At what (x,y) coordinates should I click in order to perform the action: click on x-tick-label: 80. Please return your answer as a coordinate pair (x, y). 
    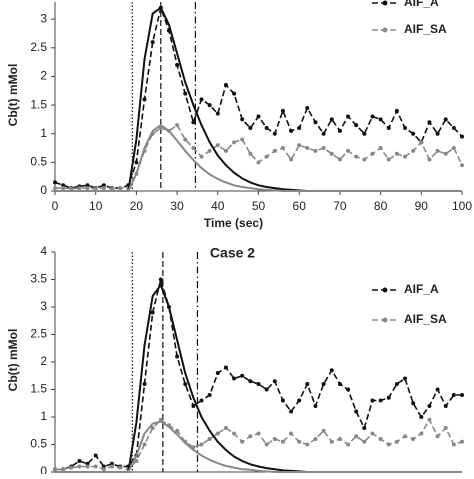
    Looking at the image, I should click on (381, 206).